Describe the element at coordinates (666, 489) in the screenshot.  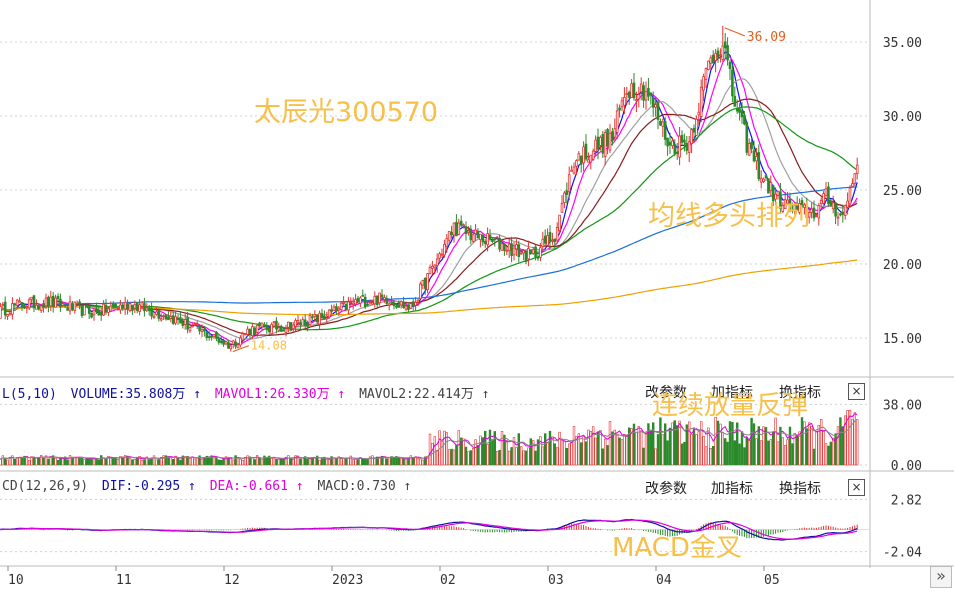
I see `macd-modify-params-button: 改参数` at that location.